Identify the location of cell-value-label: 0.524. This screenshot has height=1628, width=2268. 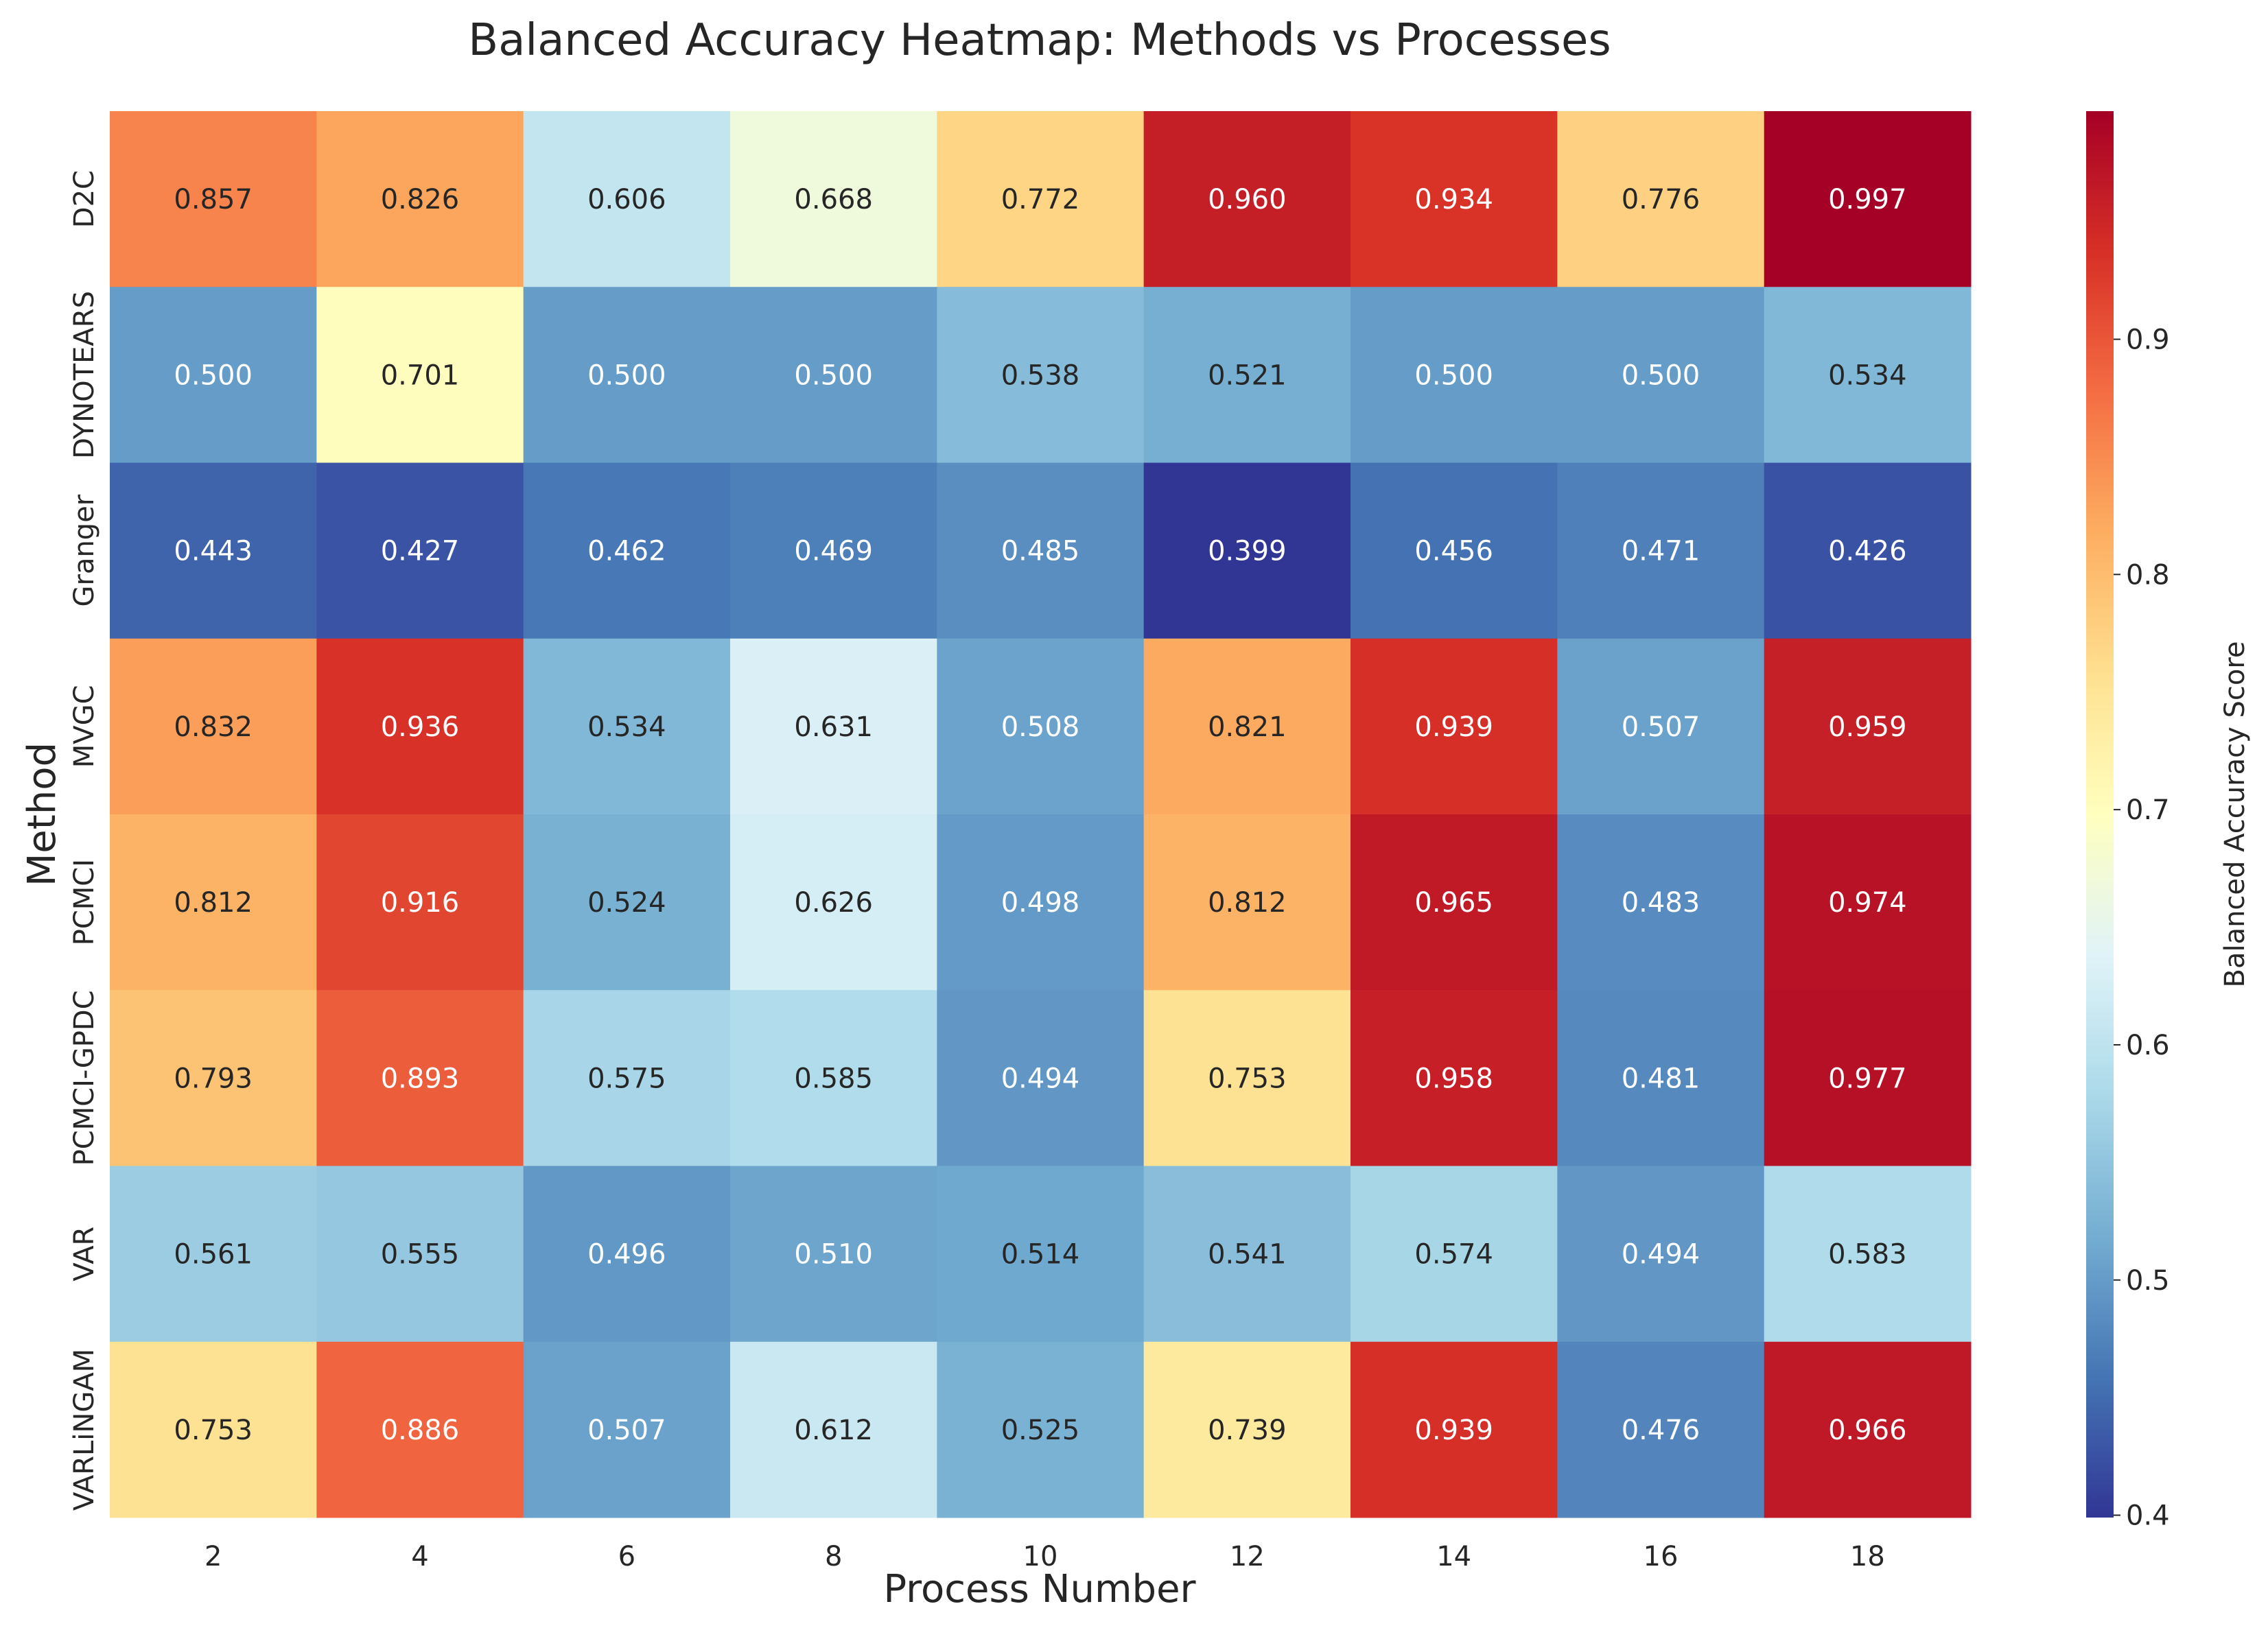
(626, 903).